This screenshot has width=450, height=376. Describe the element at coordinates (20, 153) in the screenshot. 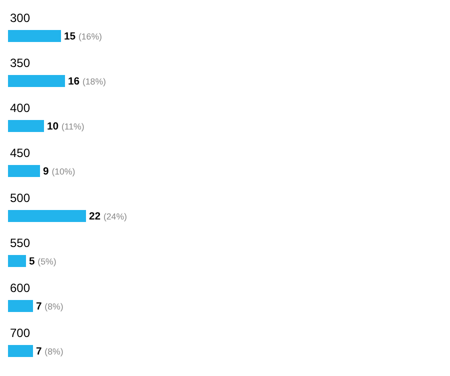

I see `y-tick-label: 450` at that location.